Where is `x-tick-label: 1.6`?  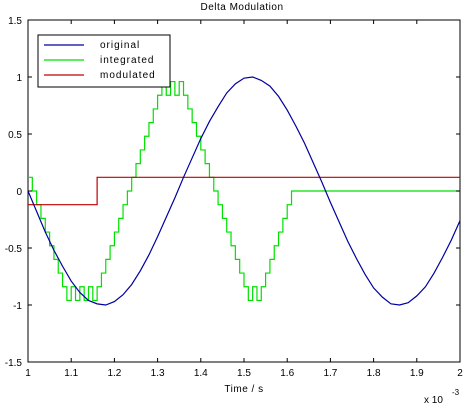 x-tick-label: 1.6 is located at coordinates (287, 373).